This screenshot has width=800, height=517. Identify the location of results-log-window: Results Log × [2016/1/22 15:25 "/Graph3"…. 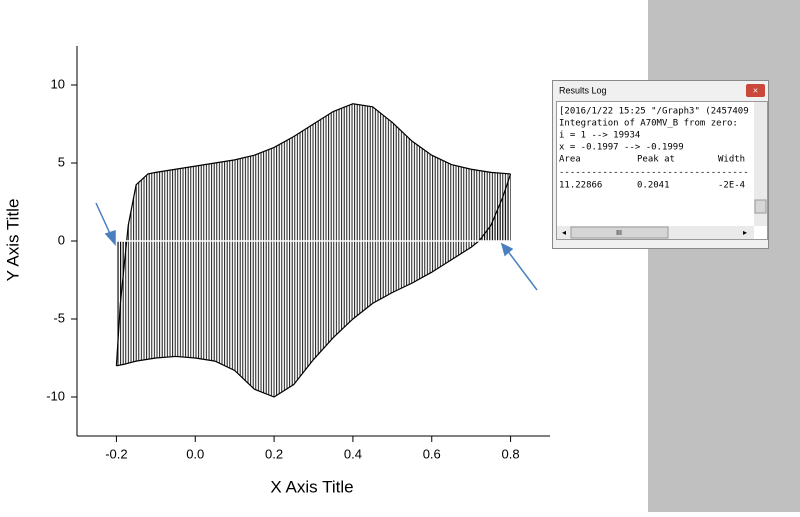
(660, 164).